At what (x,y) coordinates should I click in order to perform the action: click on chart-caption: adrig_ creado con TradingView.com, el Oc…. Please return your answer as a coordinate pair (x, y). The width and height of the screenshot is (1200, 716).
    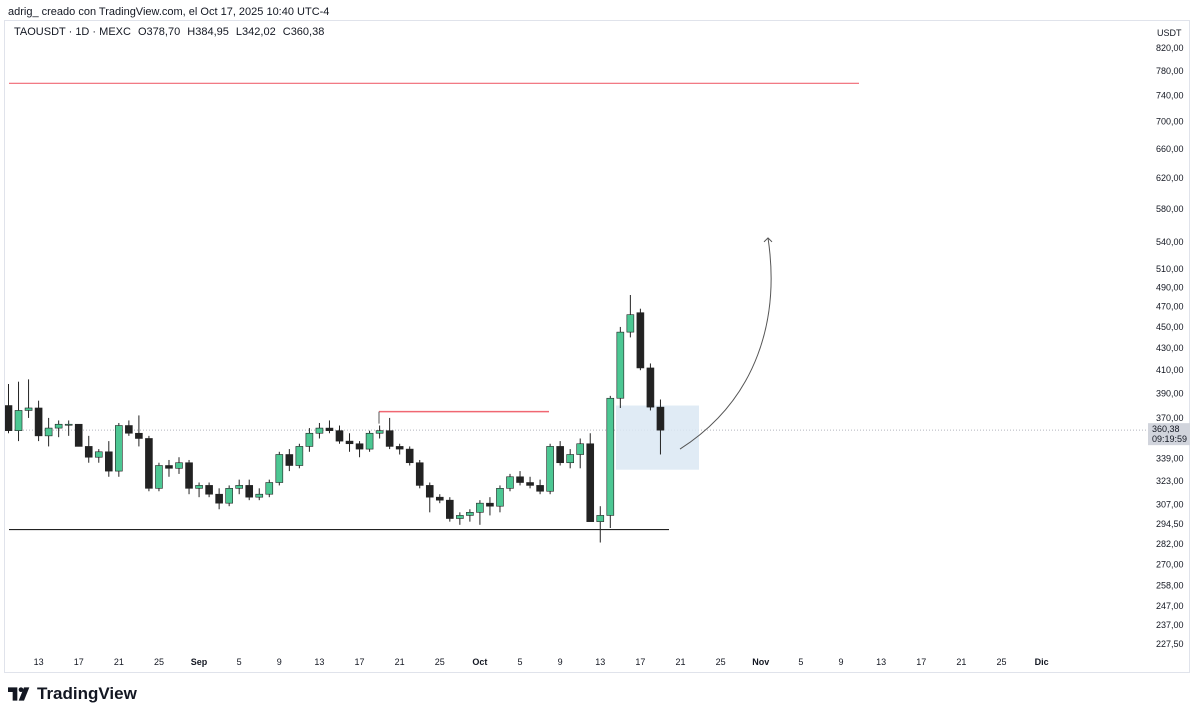
    Looking at the image, I should click on (169, 12).